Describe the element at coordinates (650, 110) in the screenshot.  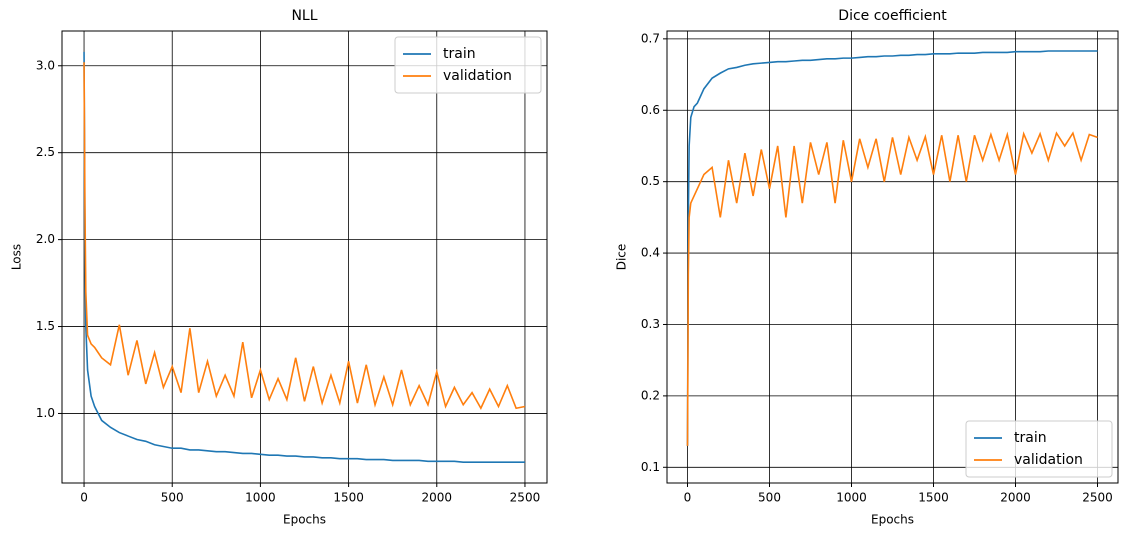
I see `y-tick-label: 0.6` at that location.